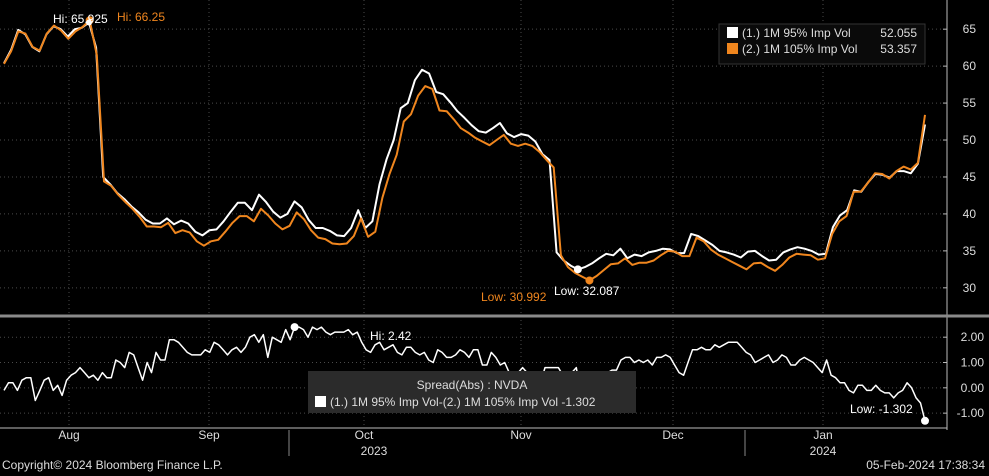 This screenshot has width=989, height=476. I want to click on spread-legend-box, so click(472, 392).